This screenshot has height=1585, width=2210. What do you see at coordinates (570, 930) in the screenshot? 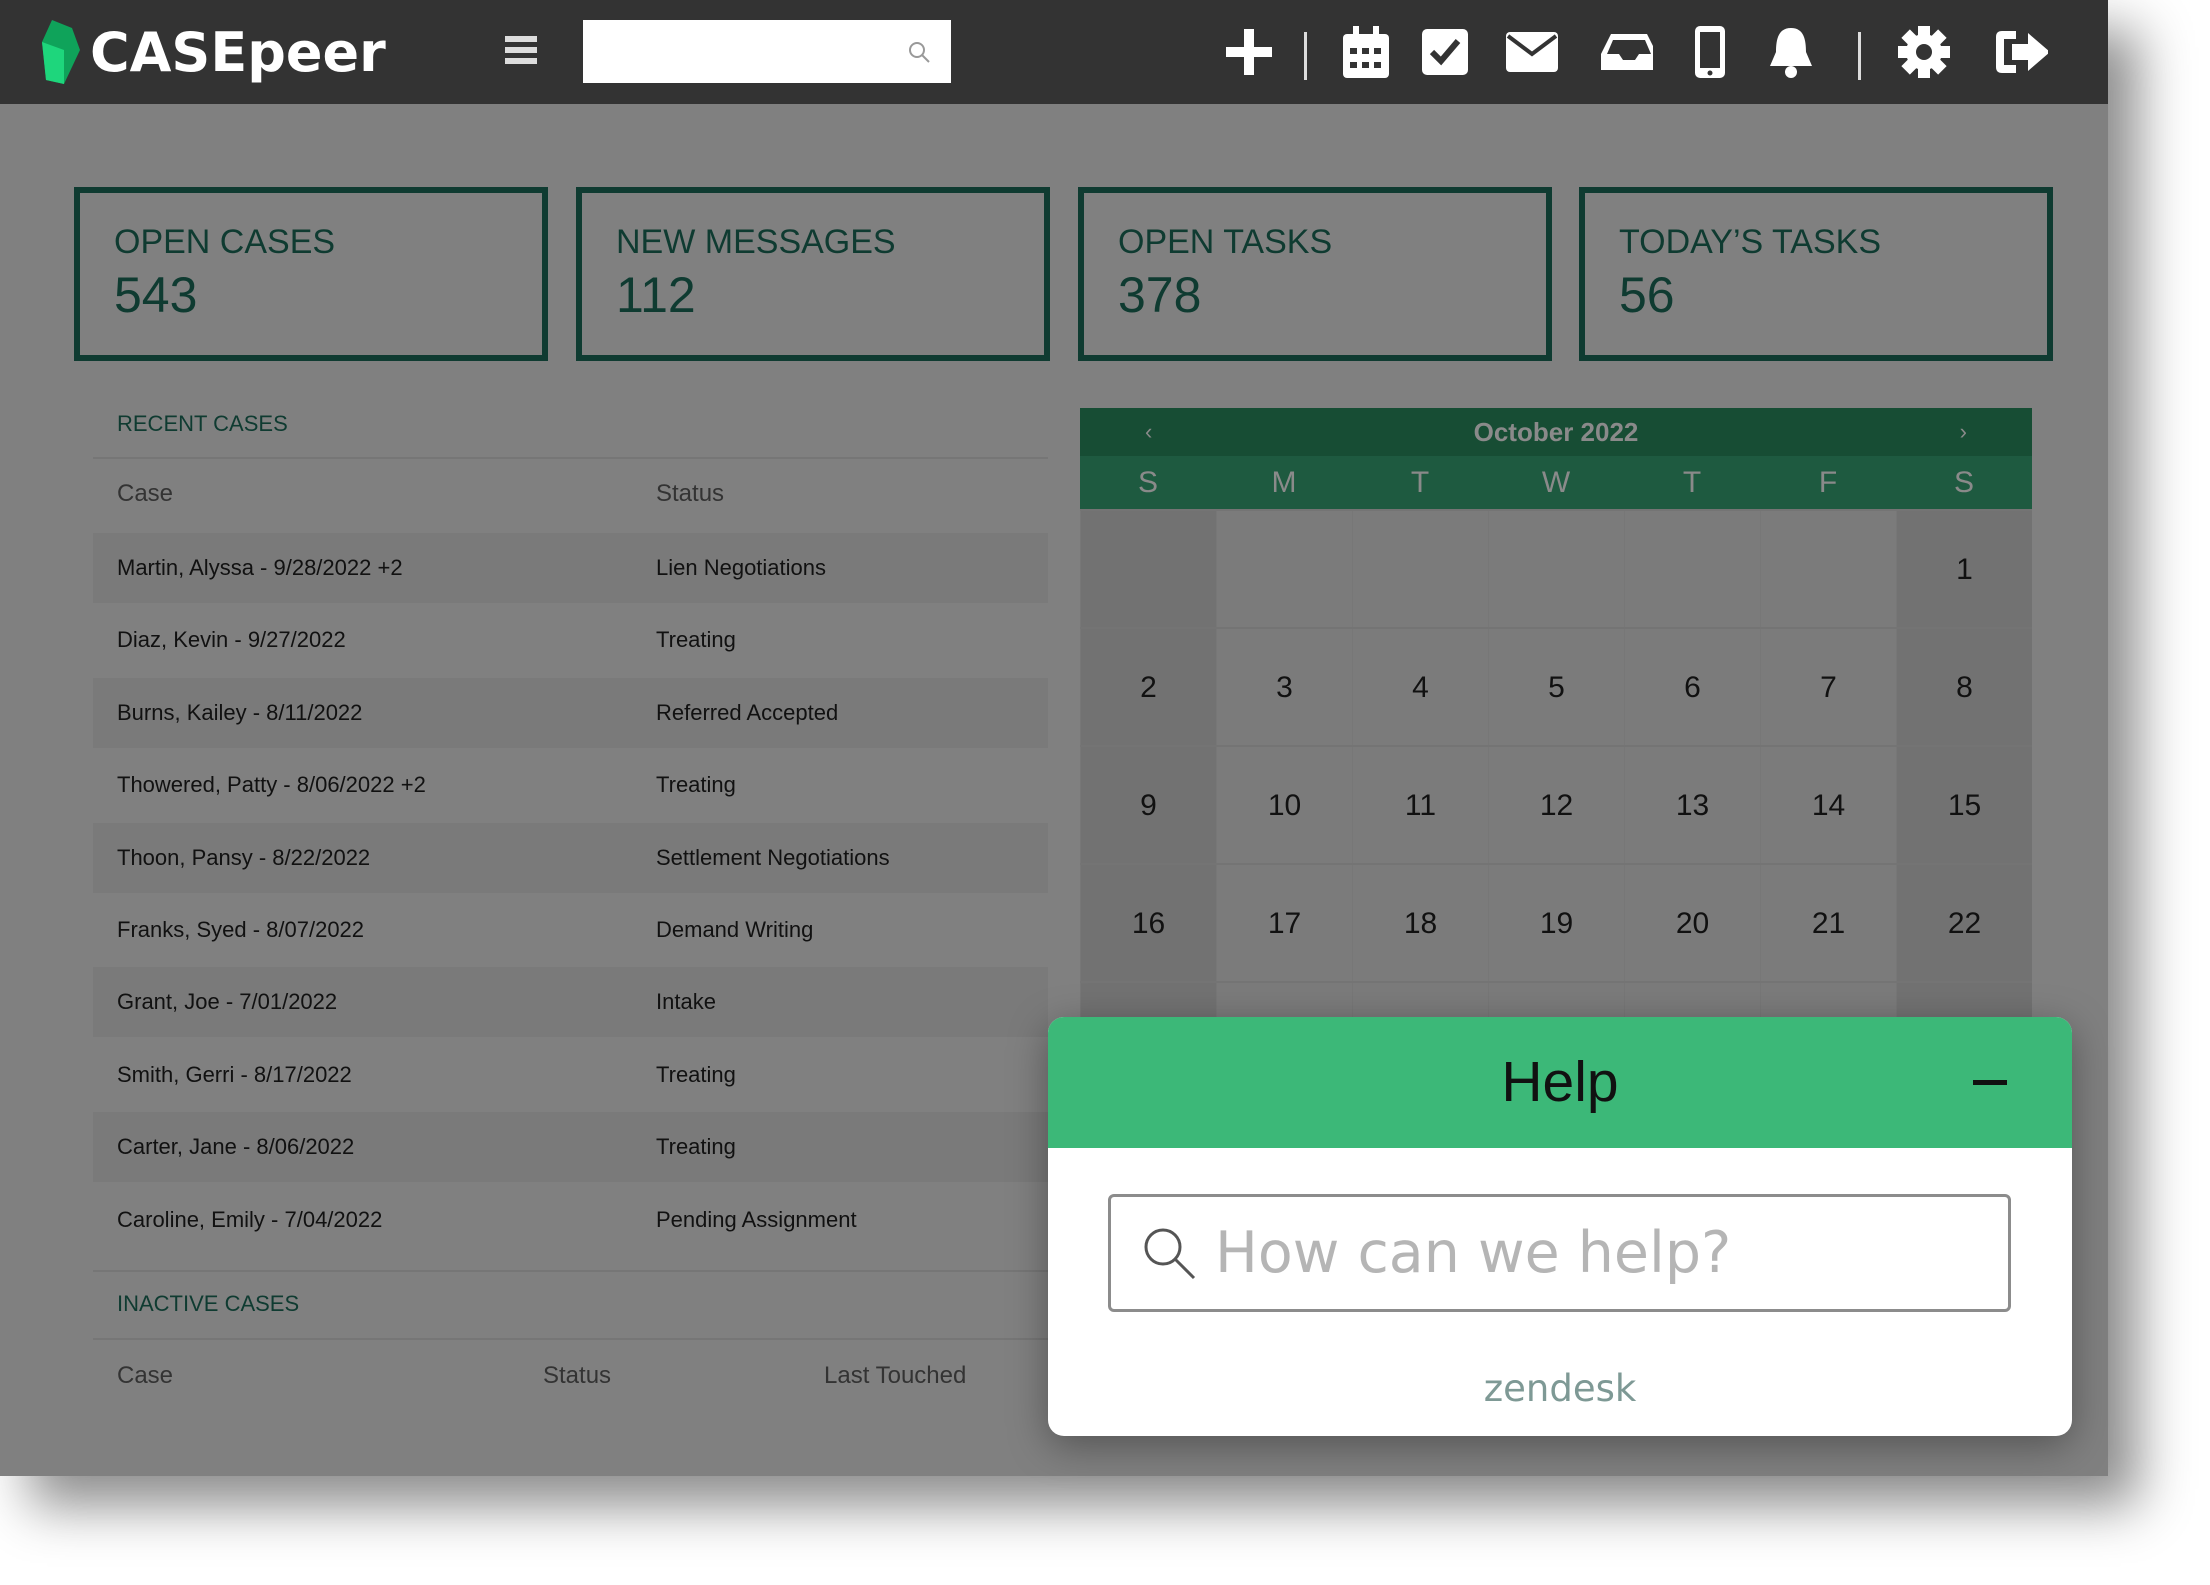
I see `table-row: Franks, Syed - 8/07/2022 Demand Writing` at bounding box center [570, 930].